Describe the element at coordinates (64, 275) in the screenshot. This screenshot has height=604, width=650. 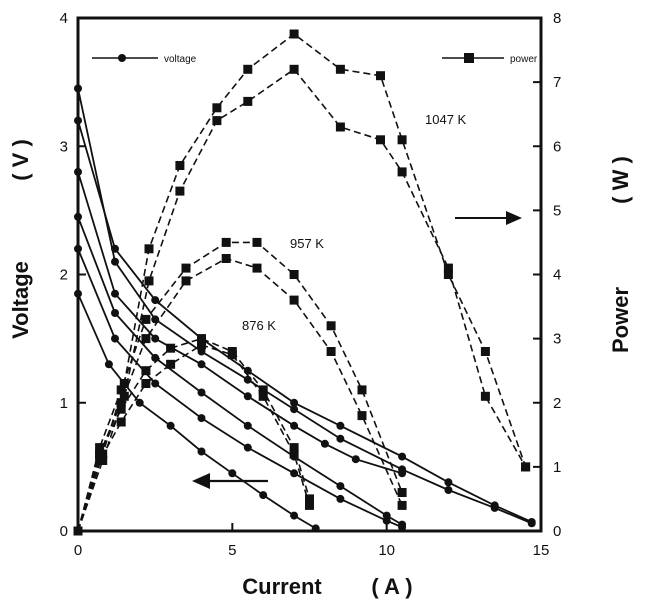
I see `y-tick-label: 2` at that location.